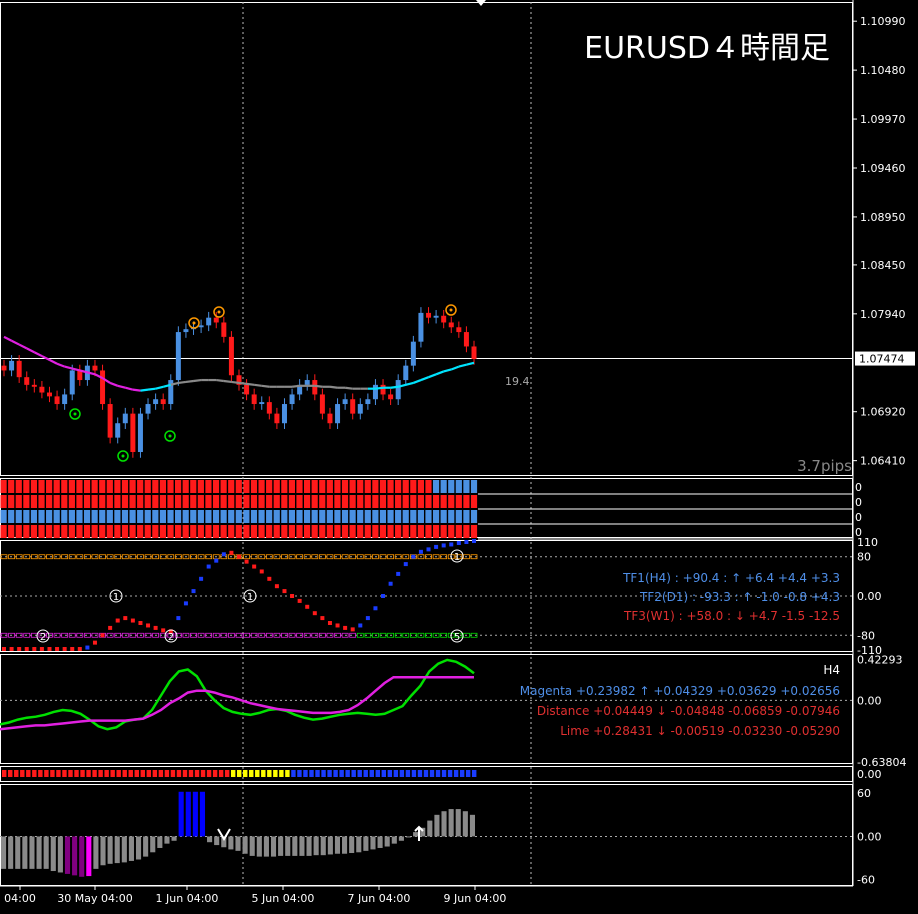  I want to click on price-tick-label: 1.08450, so click(883, 265).